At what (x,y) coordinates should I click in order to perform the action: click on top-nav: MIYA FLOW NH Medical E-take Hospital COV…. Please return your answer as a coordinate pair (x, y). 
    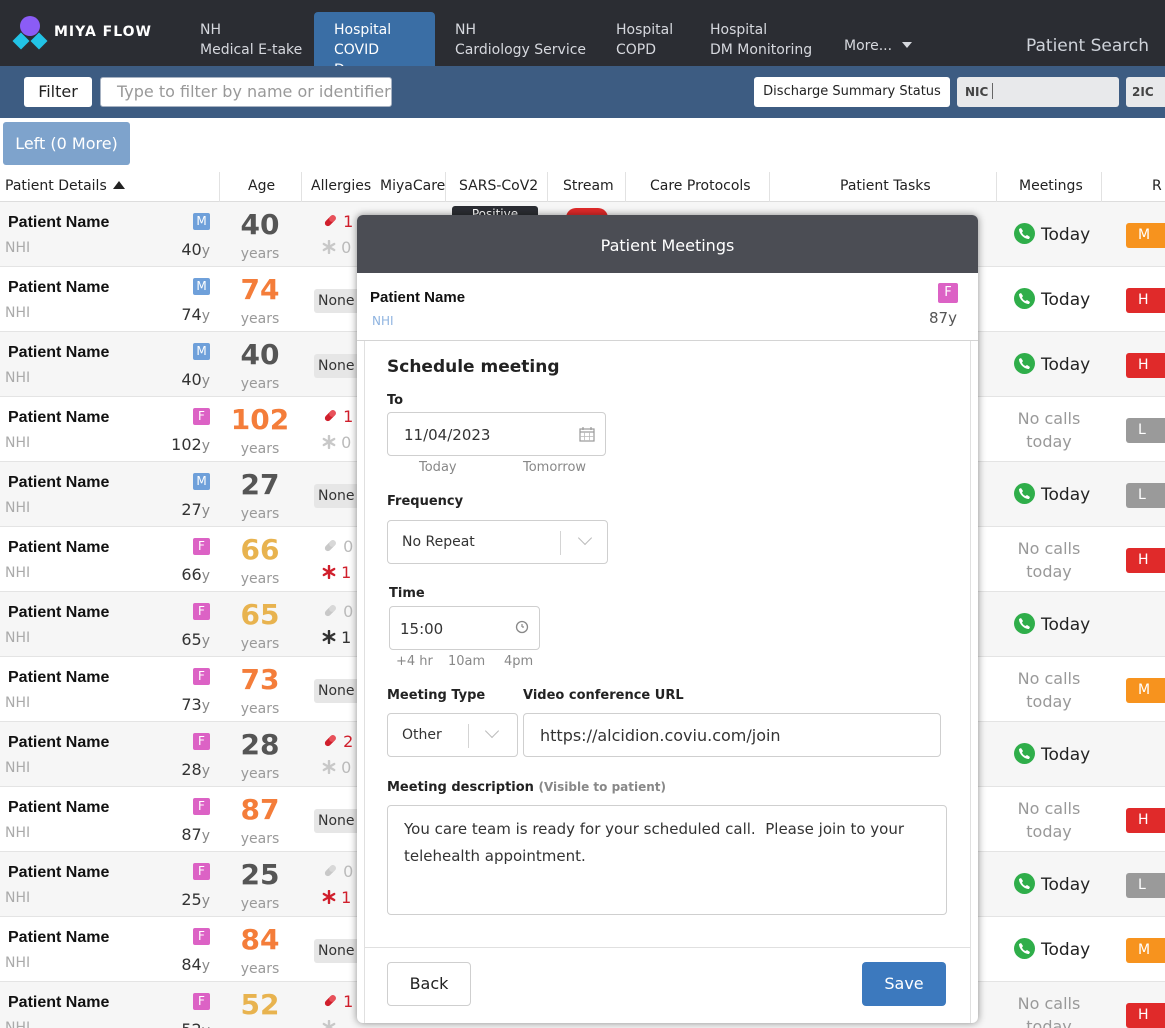
    Looking at the image, I should click on (582, 39).